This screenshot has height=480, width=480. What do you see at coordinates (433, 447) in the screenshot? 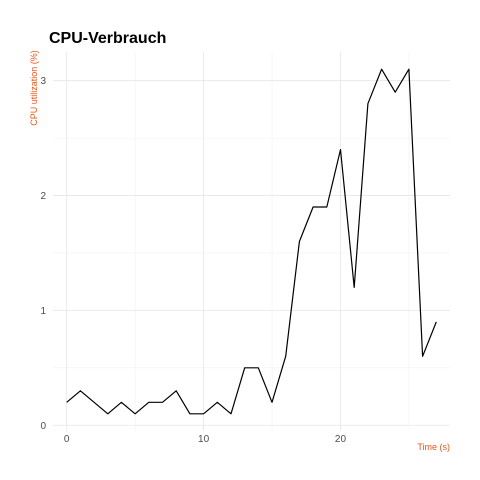
I see `x-axis-label: Time (s)` at bounding box center [433, 447].